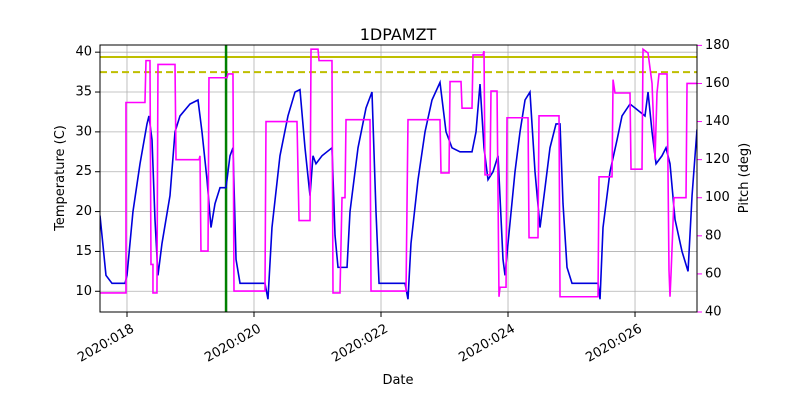 This screenshot has width=800, height=400. I want to click on y2-tick-label: 60, so click(713, 273).